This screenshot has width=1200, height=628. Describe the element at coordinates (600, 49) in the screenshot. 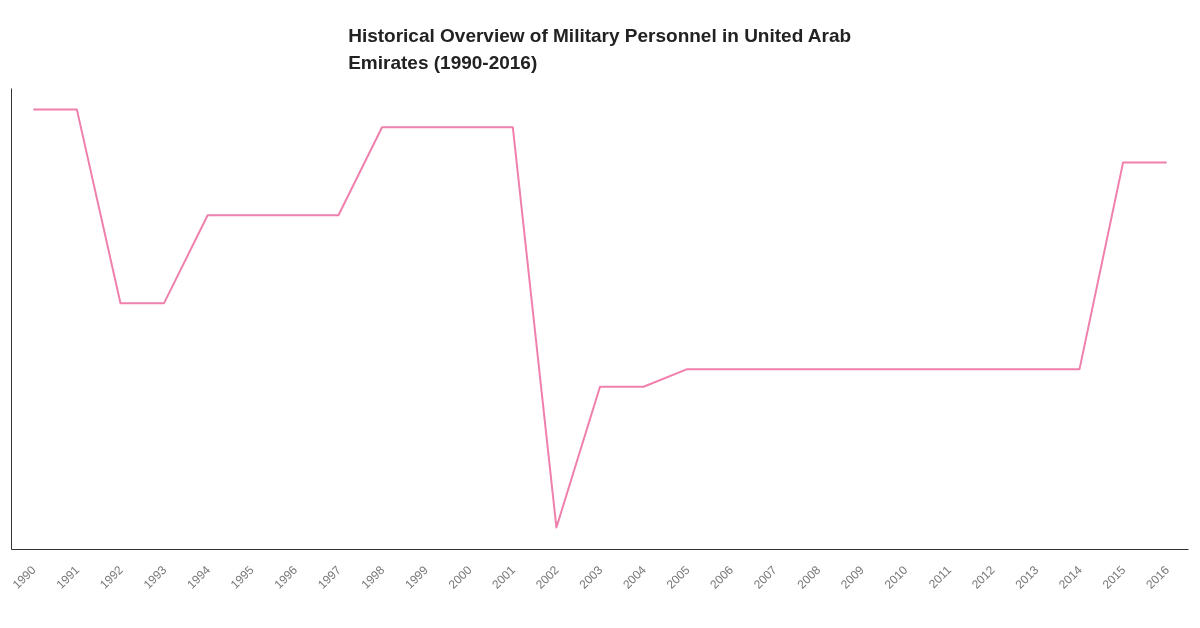

I see `chart-title: Historical Overview of Military Personnel in United Arab Emirates (1990-2016)` at that location.